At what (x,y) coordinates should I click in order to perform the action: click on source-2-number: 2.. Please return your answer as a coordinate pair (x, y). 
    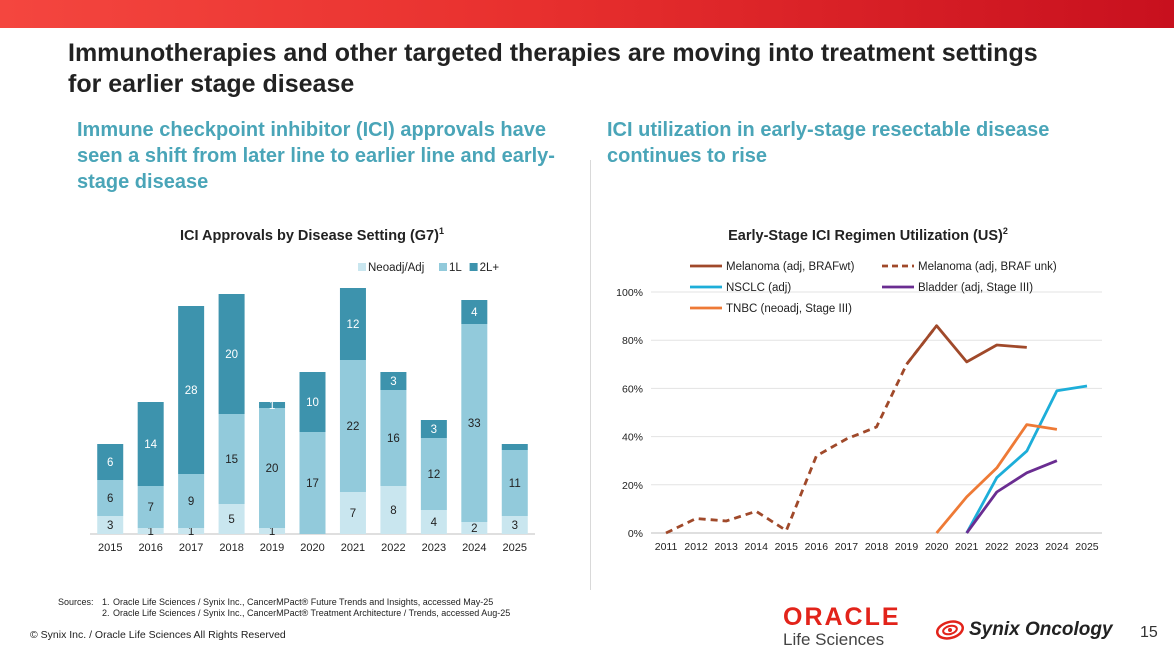
    Looking at the image, I should click on (106, 613).